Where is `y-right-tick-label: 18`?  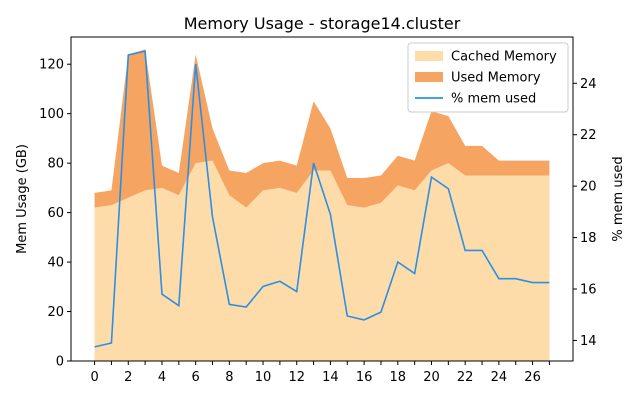
y-right-tick-label: 18 is located at coordinates (588, 238).